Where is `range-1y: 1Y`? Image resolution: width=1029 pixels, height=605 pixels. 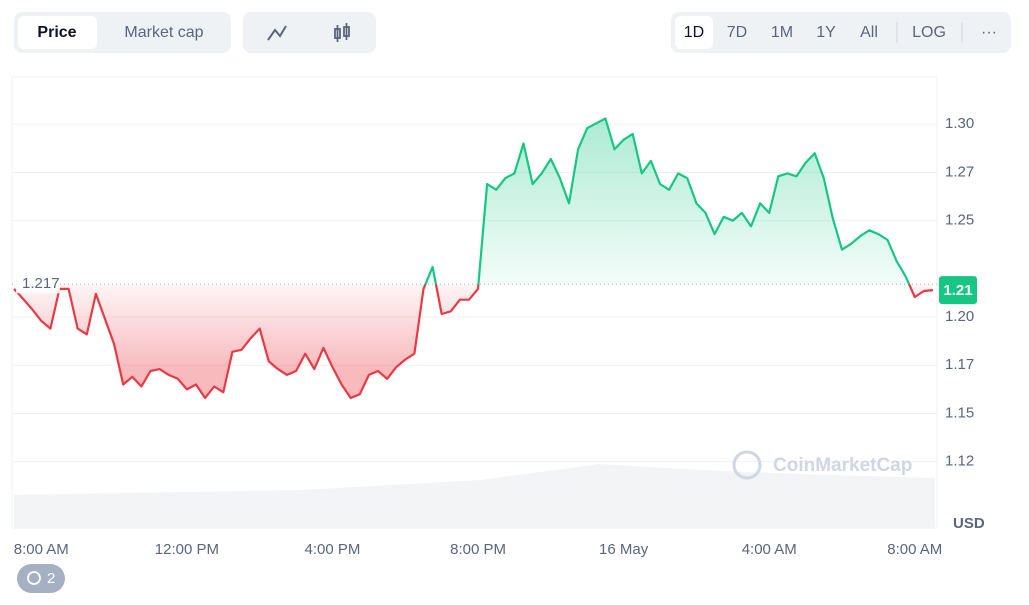
range-1y: 1Y is located at coordinates (826, 32).